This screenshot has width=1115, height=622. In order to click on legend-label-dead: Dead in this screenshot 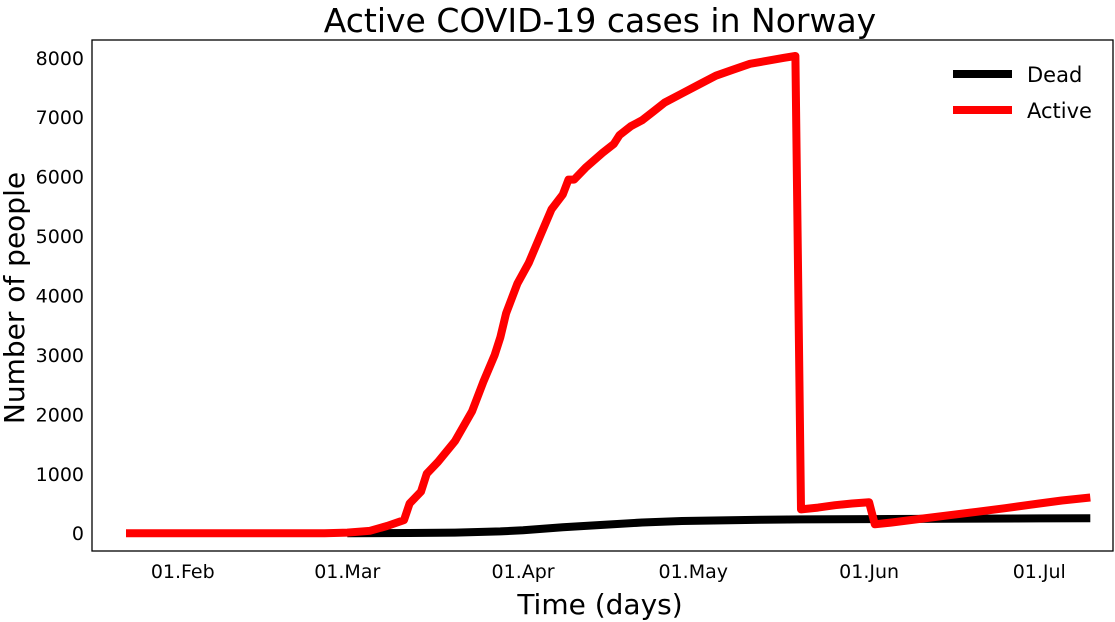, I will do `click(1054, 75)`.